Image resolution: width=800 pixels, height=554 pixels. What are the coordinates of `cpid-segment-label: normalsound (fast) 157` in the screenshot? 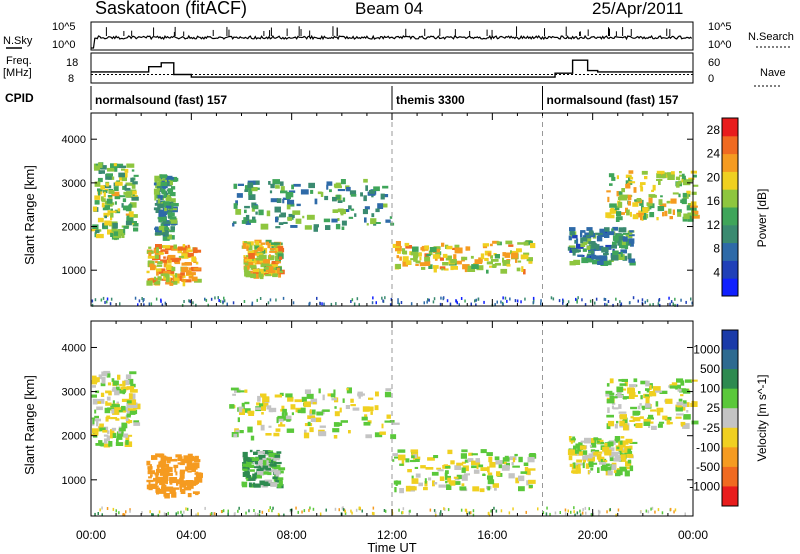 It's located at (613, 100).